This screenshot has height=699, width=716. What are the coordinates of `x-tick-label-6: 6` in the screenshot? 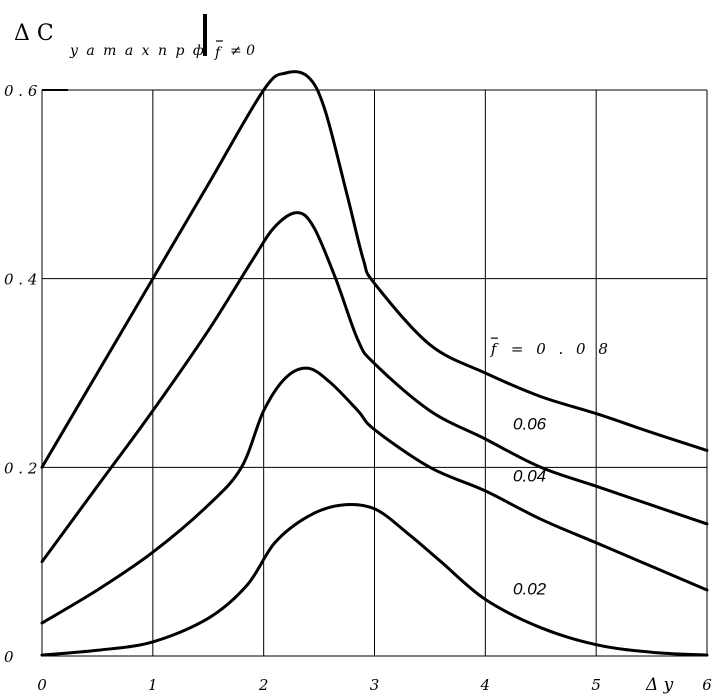 It's located at (707, 685).